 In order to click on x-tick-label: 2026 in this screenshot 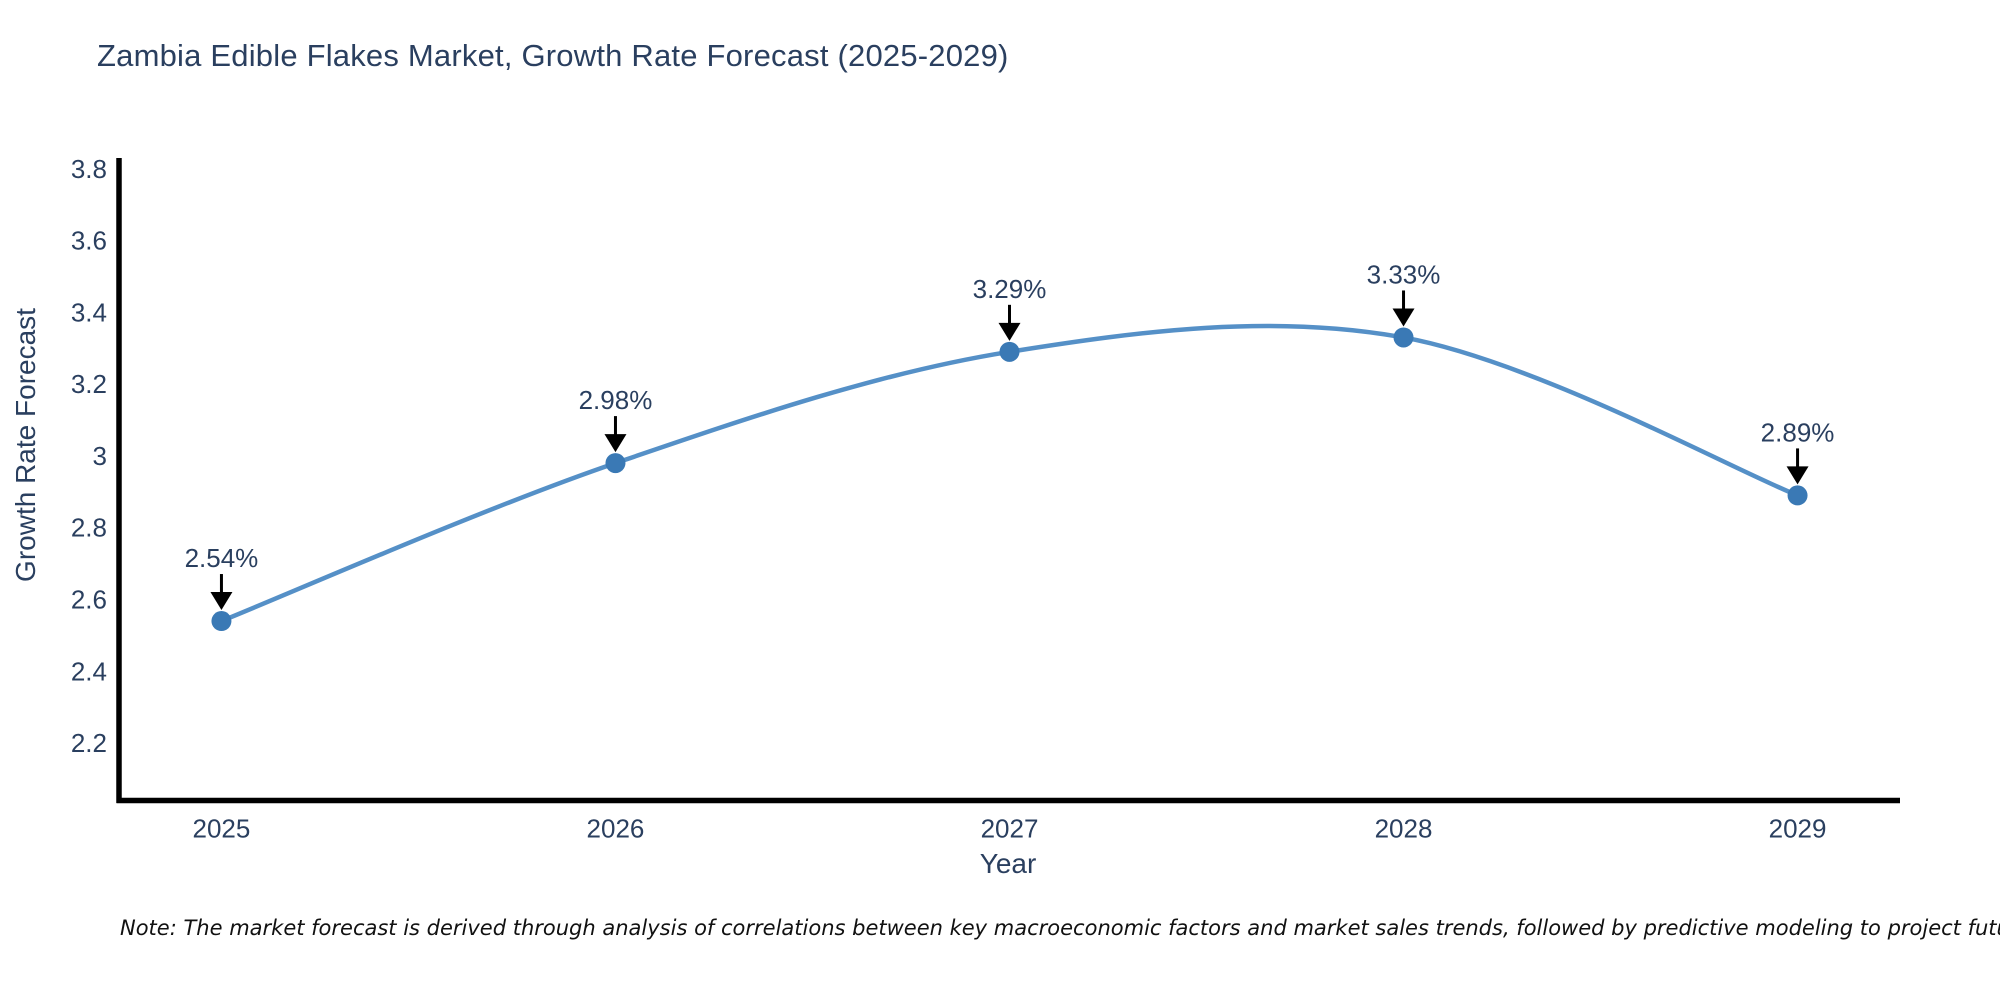, I will do `click(616, 829)`.